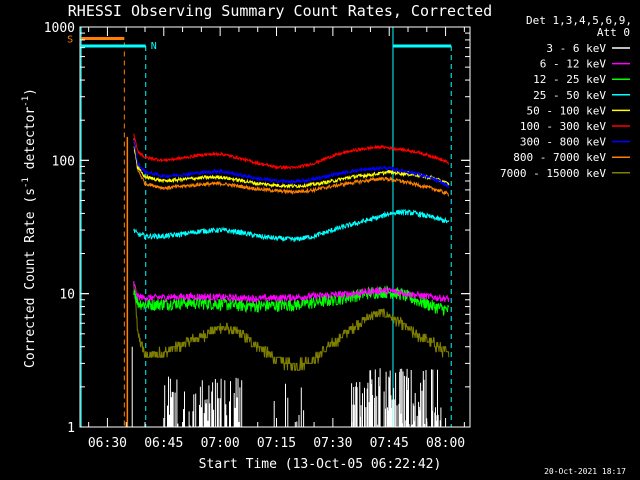 The width and height of the screenshot is (640, 480). I want to click on series-7000-15000-kev-line, so click(291, 326).